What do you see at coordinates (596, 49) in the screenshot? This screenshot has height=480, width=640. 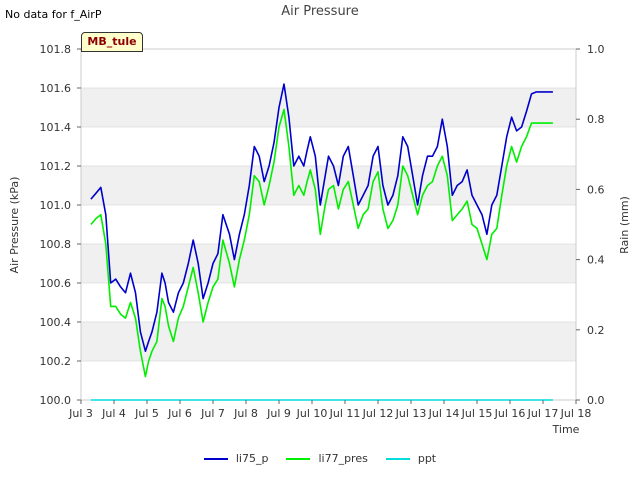 I see `y2-tick-label: 1.0` at bounding box center [596, 49].